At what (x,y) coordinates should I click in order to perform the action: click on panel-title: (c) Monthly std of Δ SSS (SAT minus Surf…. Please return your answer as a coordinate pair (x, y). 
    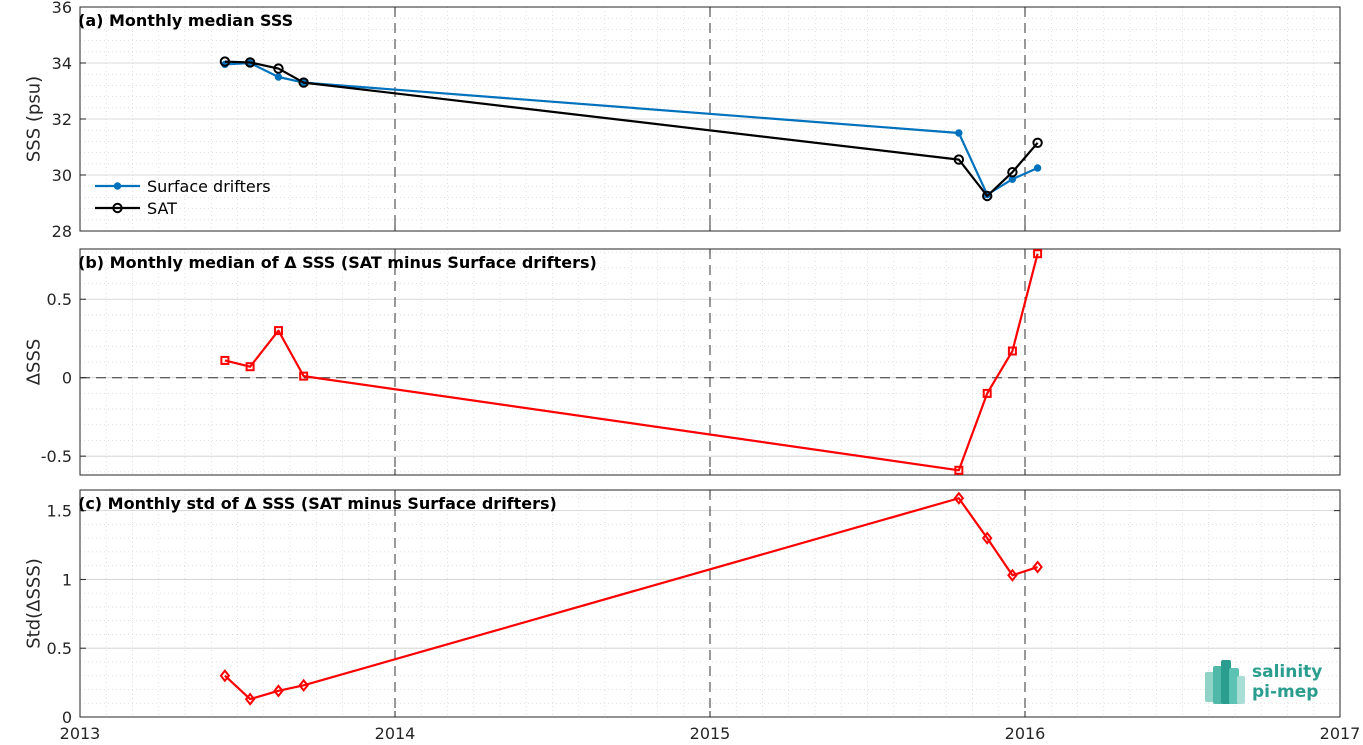
    Looking at the image, I should click on (317, 503).